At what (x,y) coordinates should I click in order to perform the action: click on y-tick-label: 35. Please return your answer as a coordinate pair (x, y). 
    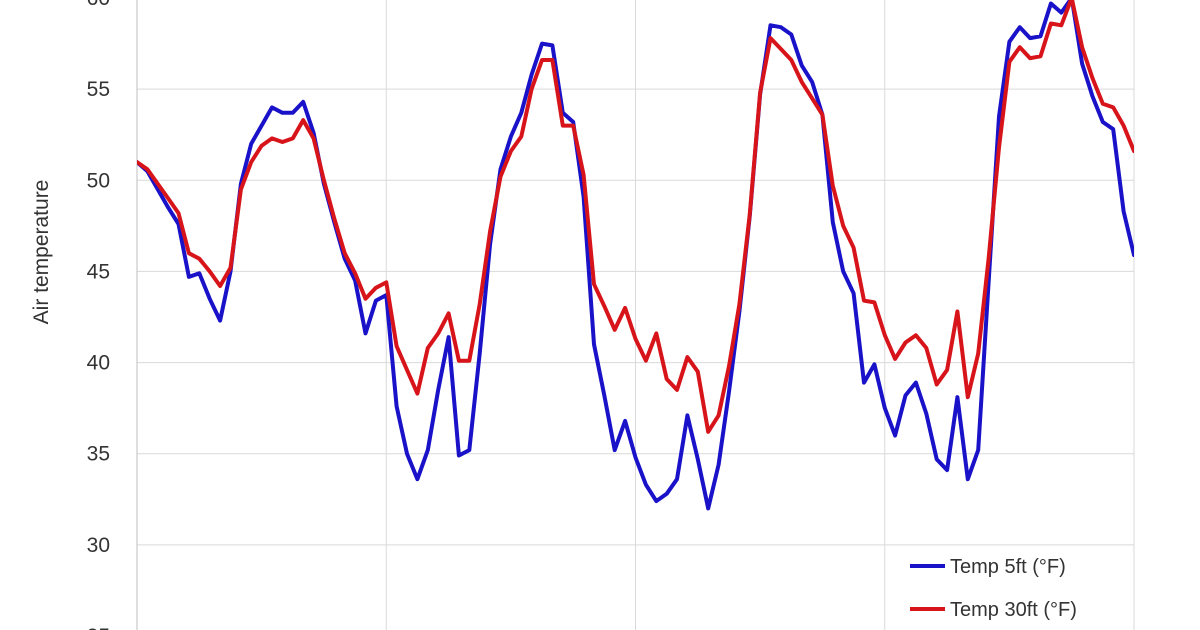
    Looking at the image, I should click on (98, 454).